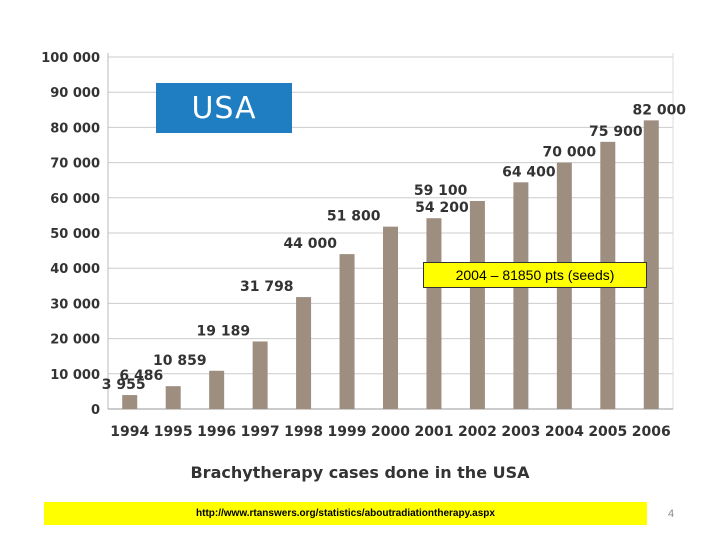 This screenshot has width=720, height=540. Describe the element at coordinates (442, 208) in the screenshot. I see `data-label: 54 200` at that location.